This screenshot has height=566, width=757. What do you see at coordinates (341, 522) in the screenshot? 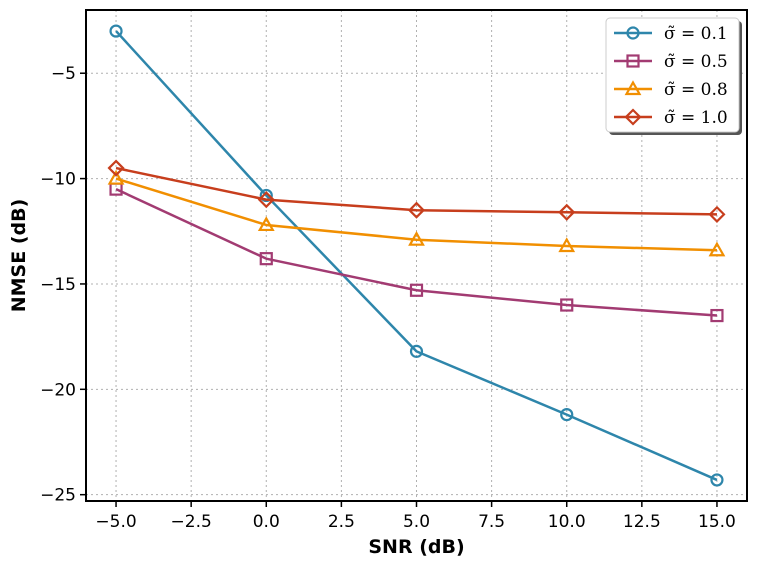
I see `x-tick-label: 2.5` at bounding box center [341, 522].